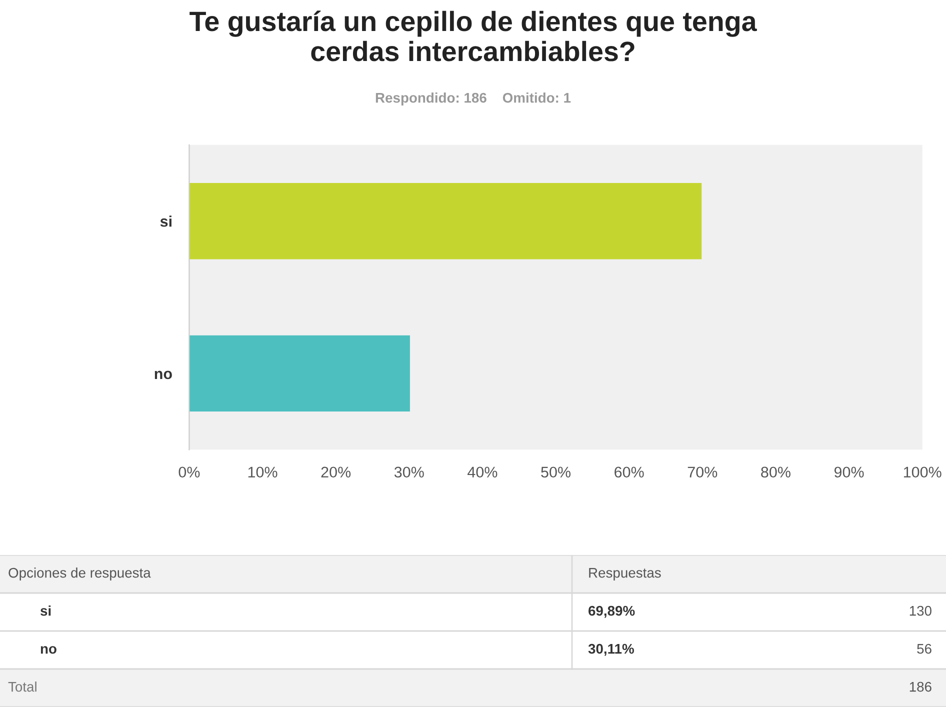 The width and height of the screenshot is (946, 707). Describe the element at coordinates (483, 472) in the screenshot. I see `x-tick-label: 40%` at that location.